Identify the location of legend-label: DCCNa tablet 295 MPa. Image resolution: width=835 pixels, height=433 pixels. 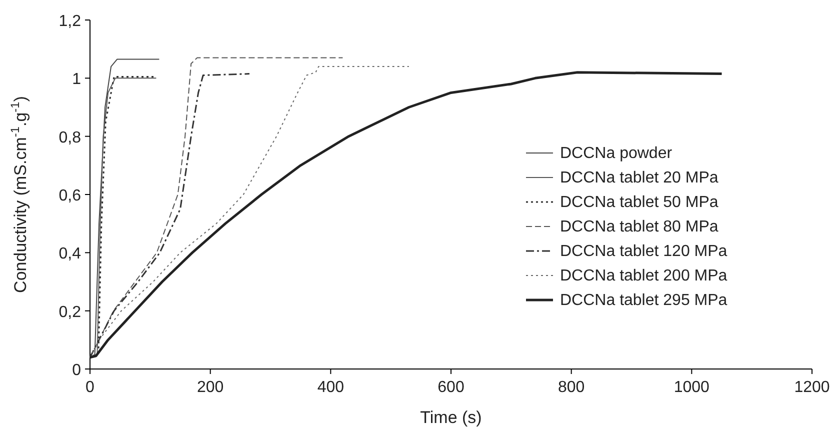
(644, 300).